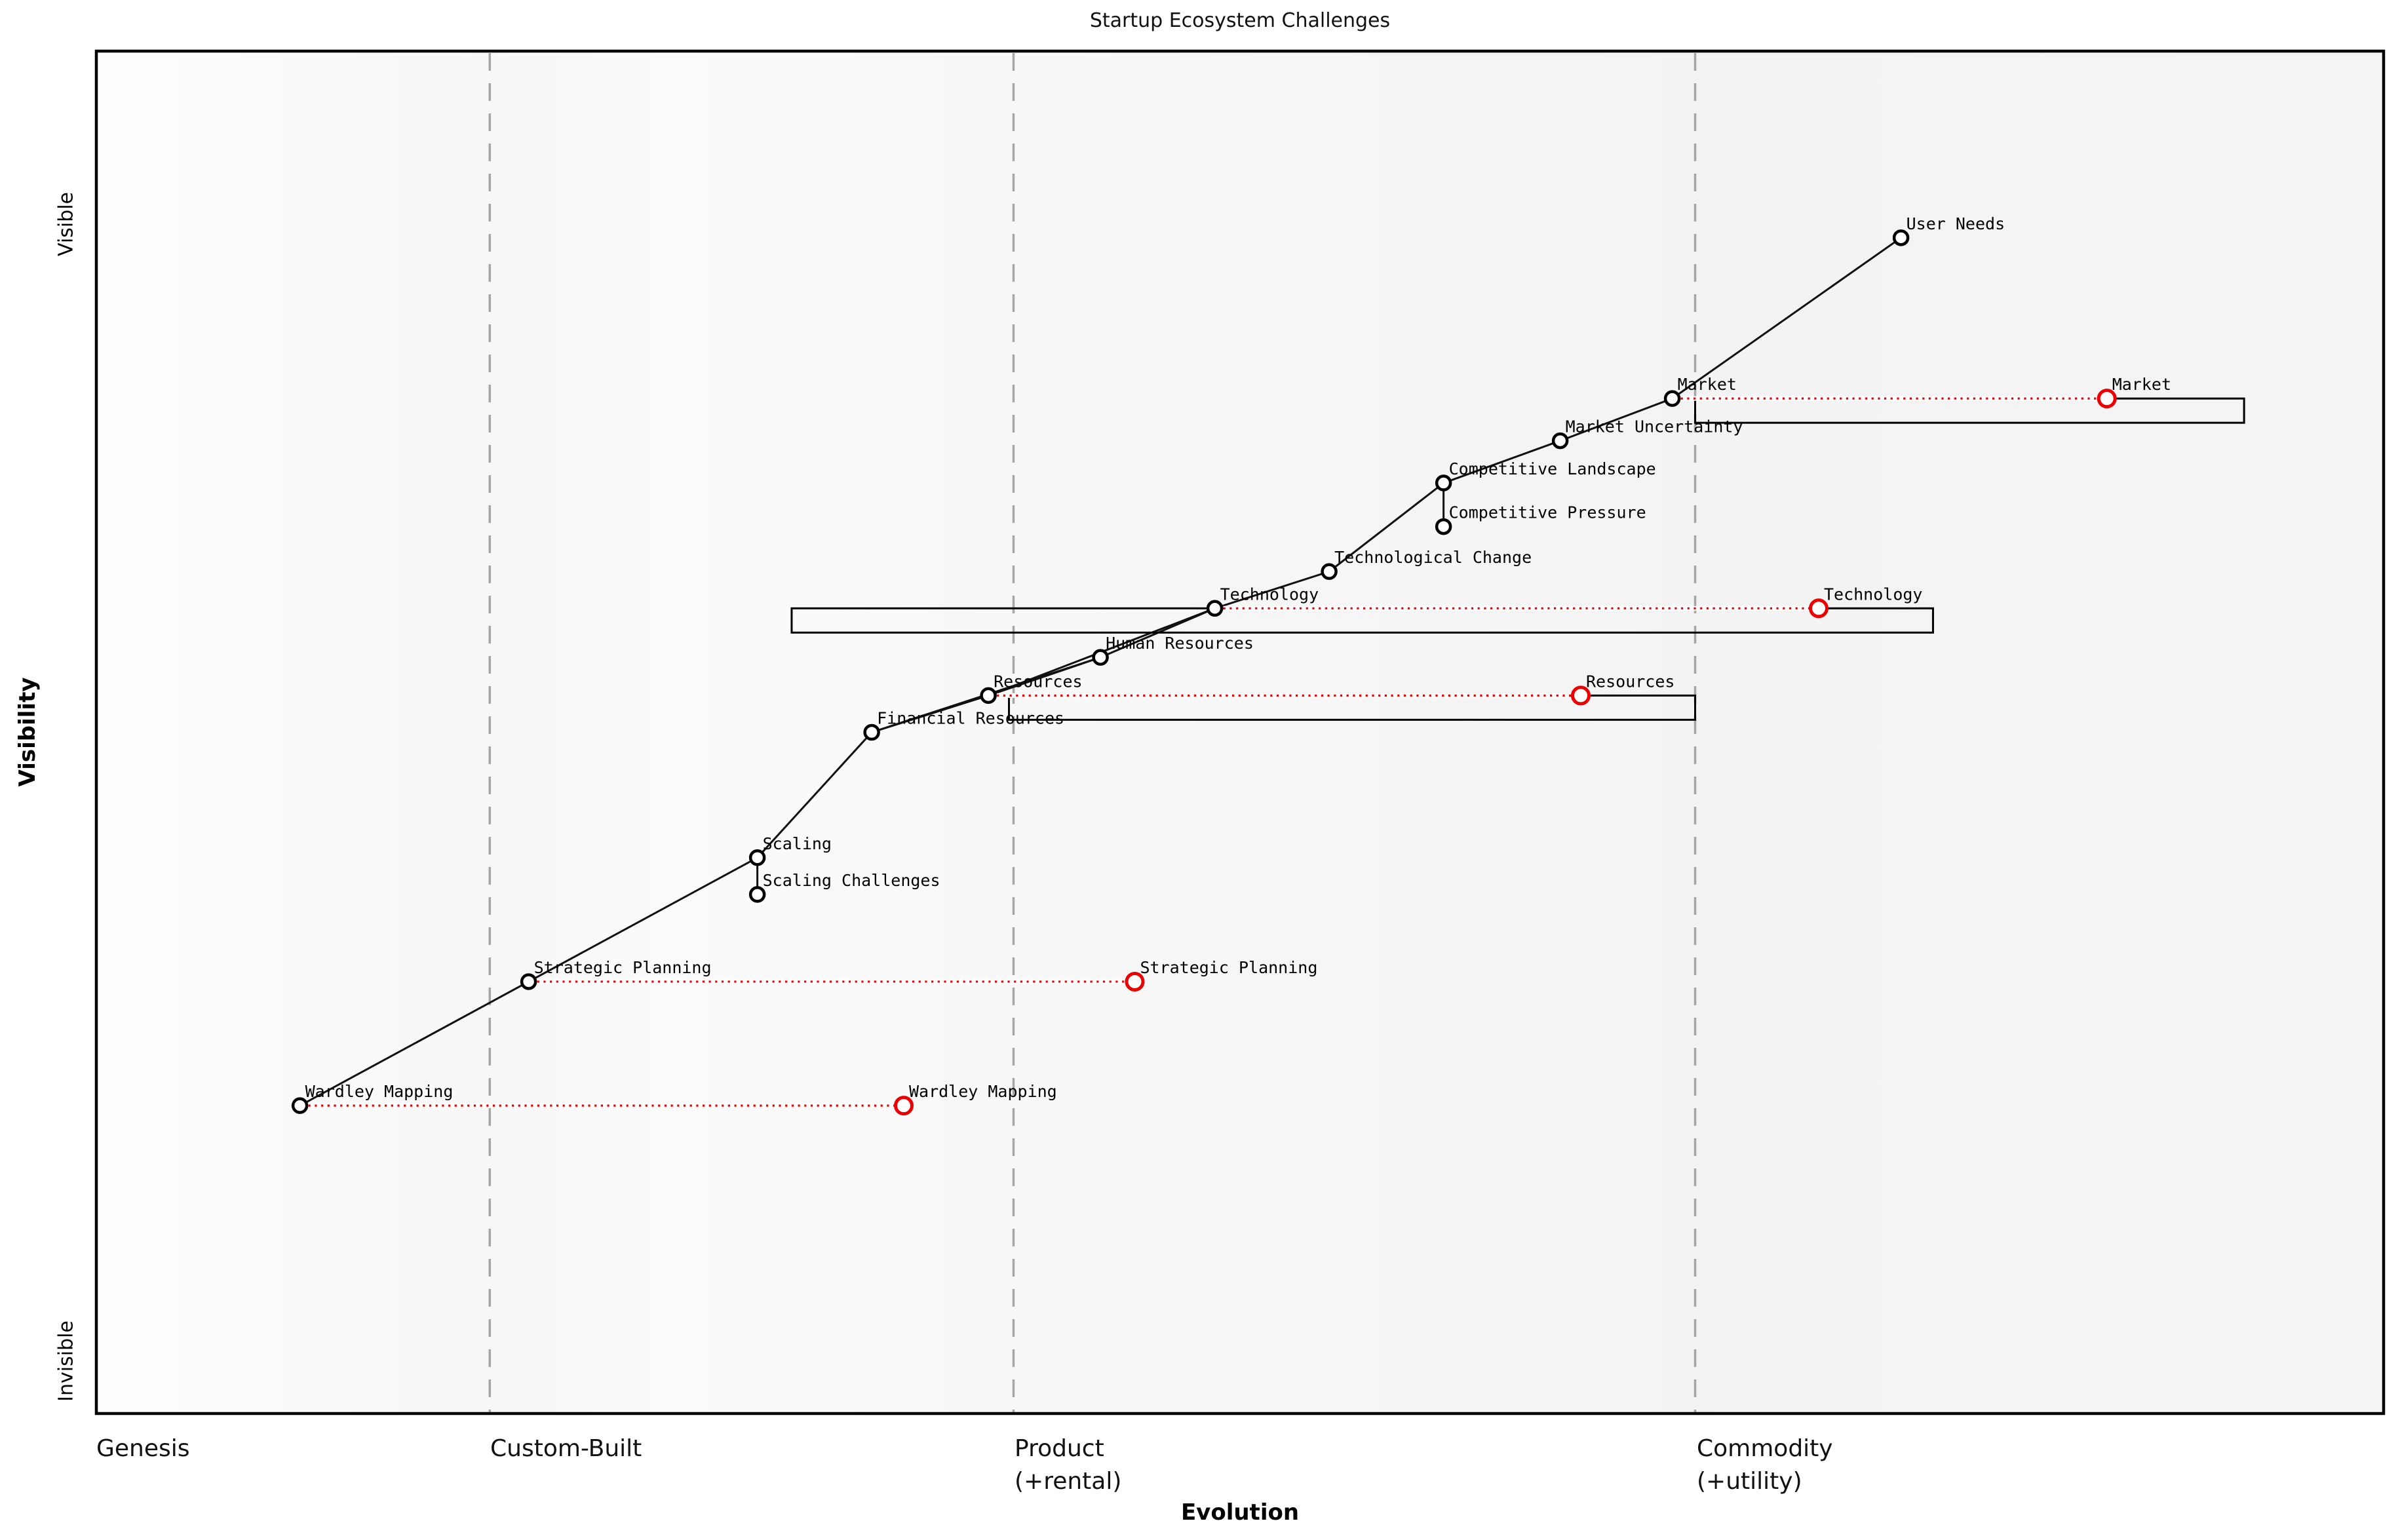 The height and width of the screenshot is (1540, 2400). Describe the element at coordinates (1038, 681) in the screenshot. I see `node-label-resources: Resources` at that location.